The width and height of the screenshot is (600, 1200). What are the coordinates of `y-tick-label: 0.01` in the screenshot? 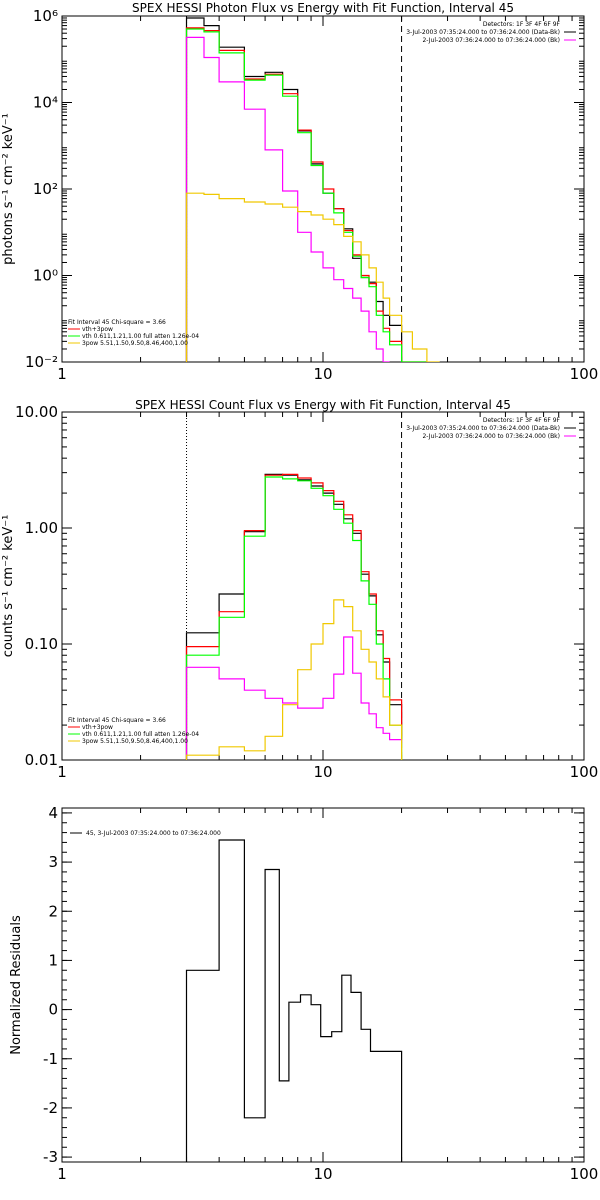 It's located at (41, 760).